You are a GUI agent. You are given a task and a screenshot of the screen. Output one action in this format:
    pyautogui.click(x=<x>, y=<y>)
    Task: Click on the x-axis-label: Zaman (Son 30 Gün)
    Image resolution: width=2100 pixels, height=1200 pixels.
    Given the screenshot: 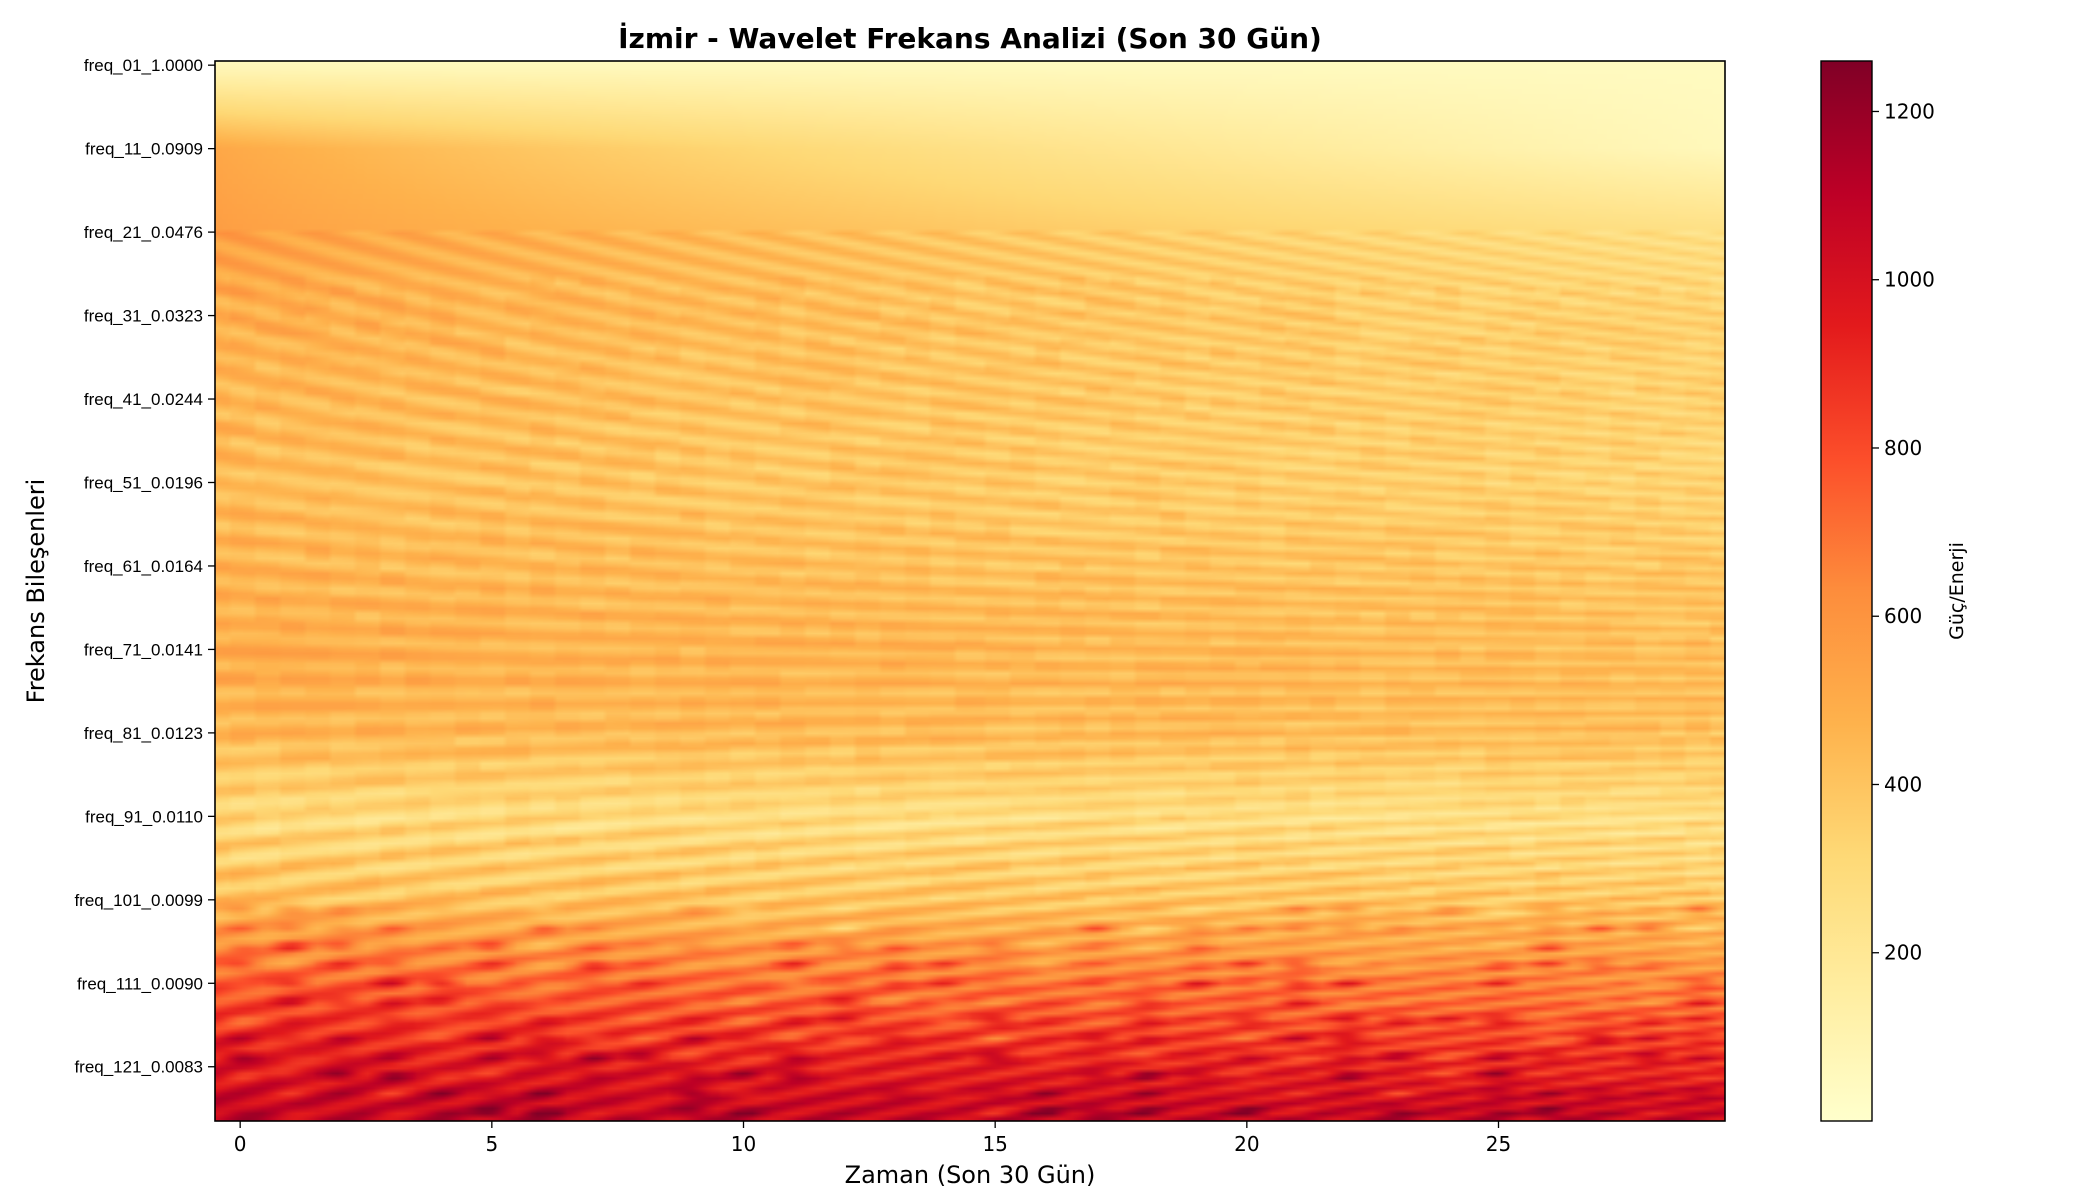 What is the action you would take?
    pyautogui.click(x=970, y=1175)
    